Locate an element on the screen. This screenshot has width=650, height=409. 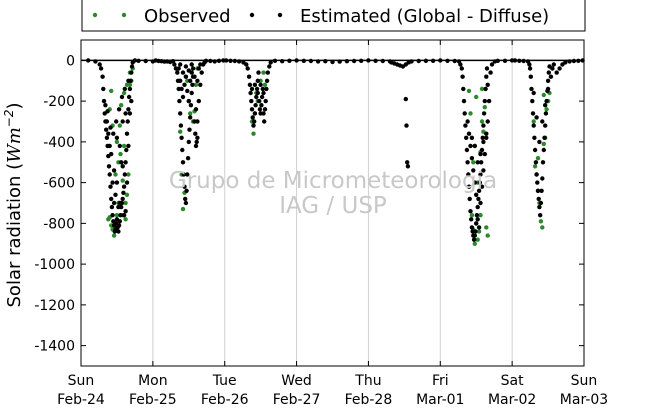
y-tick-label: -200 is located at coordinates (59, 102).